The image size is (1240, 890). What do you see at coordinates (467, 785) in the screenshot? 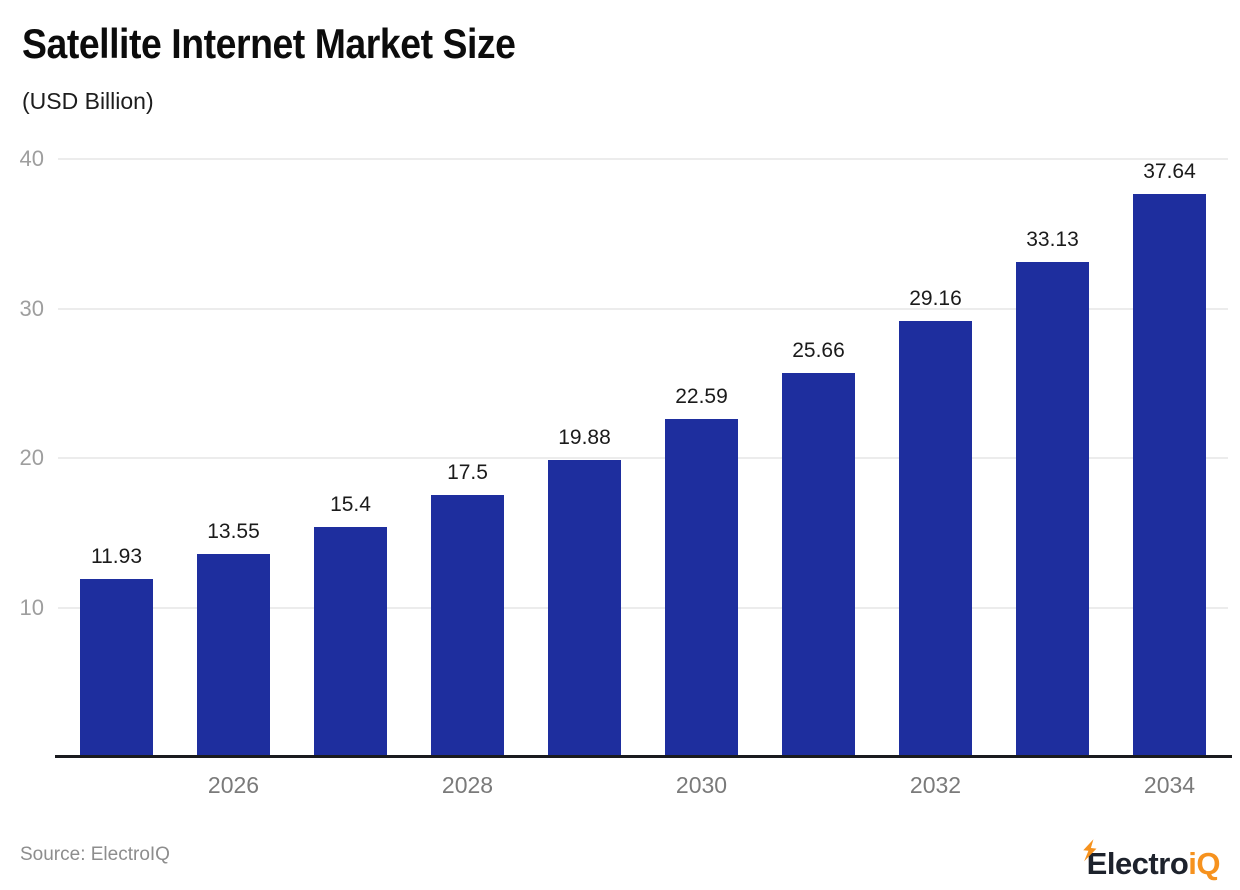
I see `x-axis-tick-label-2028: 2028` at bounding box center [467, 785].